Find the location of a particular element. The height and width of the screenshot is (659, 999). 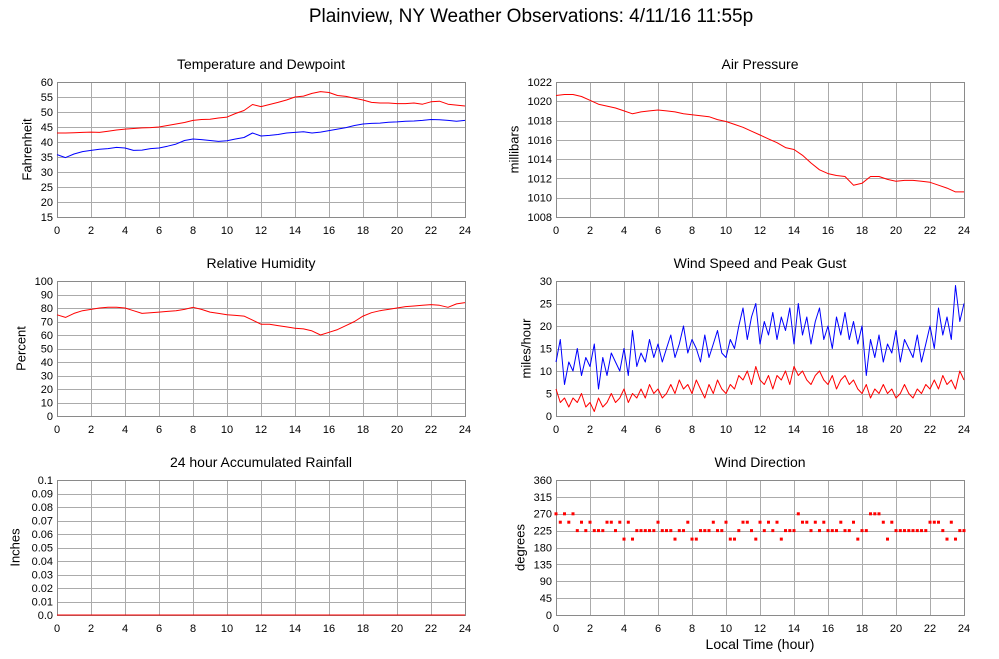

x-tick-label: 24 is located at coordinates (964, 430).